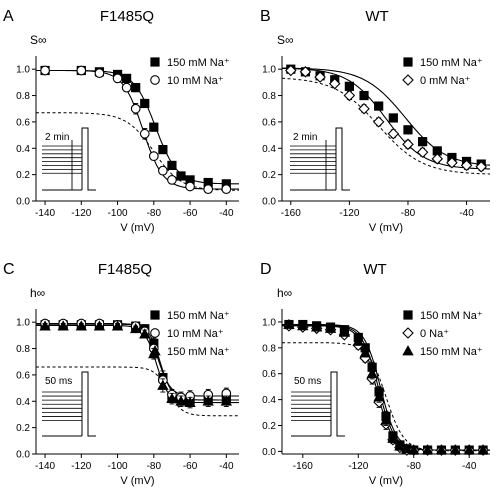 Image resolution: width=500 pixels, height=493 pixels. What do you see at coordinates (195, 81) in the screenshot?
I see `legend-label: 10 mM Na⁺` at bounding box center [195, 81].